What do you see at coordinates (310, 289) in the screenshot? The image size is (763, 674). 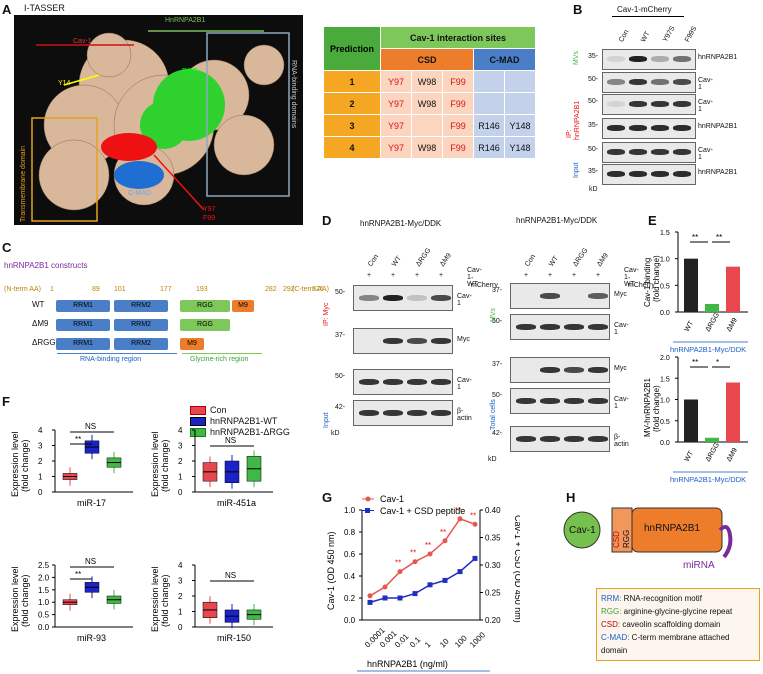 I see `cterm: (C-term AA)` at bounding box center [310, 289].